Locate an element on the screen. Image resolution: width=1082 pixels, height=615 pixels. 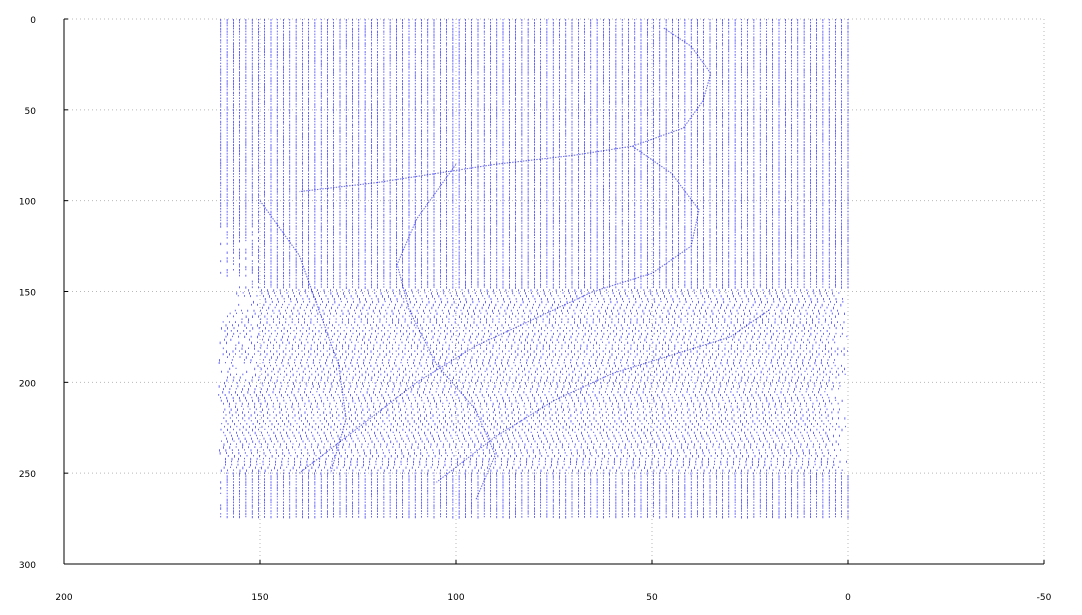
y-tick-label: 300 is located at coordinates (27, 566).